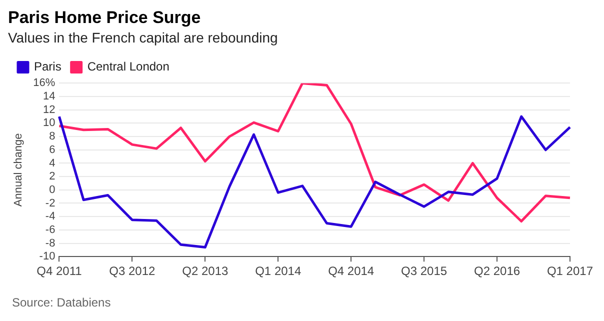  What do you see at coordinates (52, 136) in the screenshot?
I see `y-tick-label: 8` at bounding box center [52, 136].